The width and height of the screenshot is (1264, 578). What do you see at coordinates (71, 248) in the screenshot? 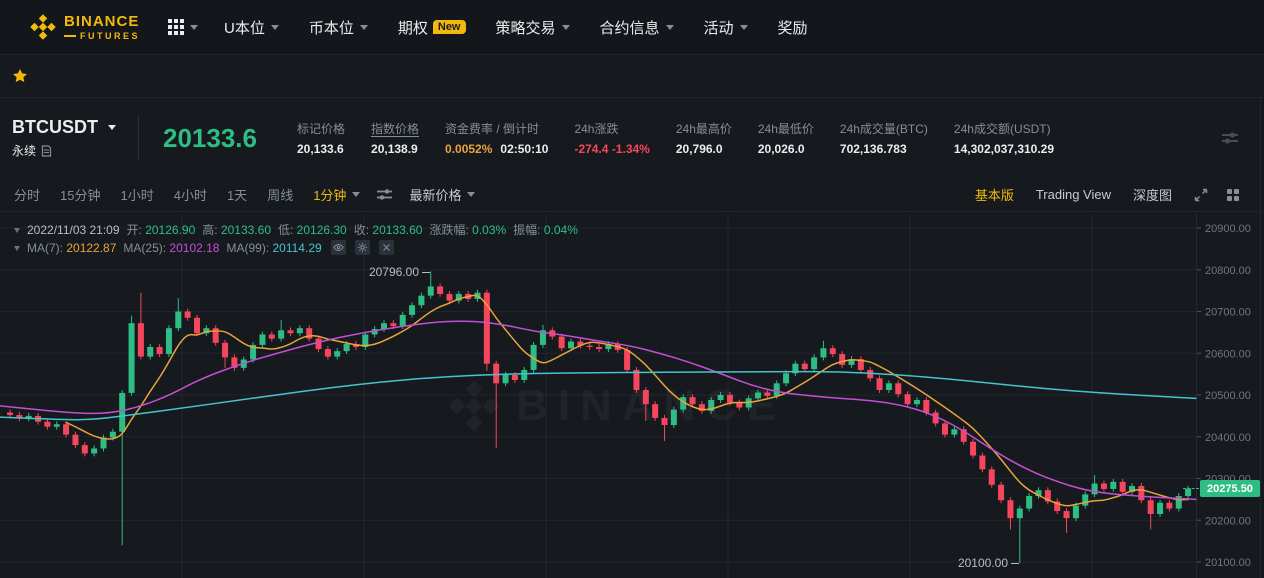
I see `ma-item: MA(7): 20122.87` at bounding box center [71, 248].